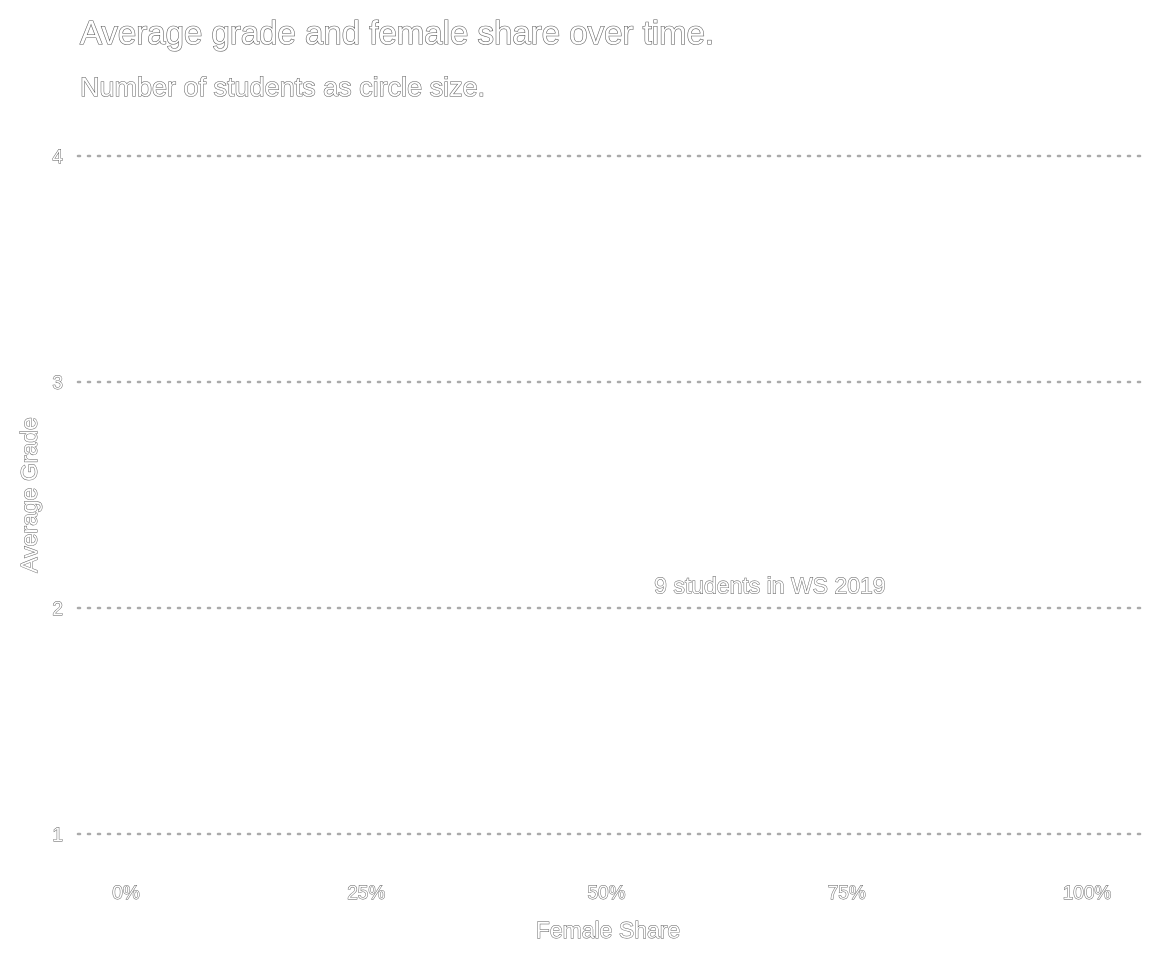 The width and height of the screenshot is (1152, 960). Describe the element at coordinates (57, 609) in the screenshot. I see `y-tick-label: 2` at that location.